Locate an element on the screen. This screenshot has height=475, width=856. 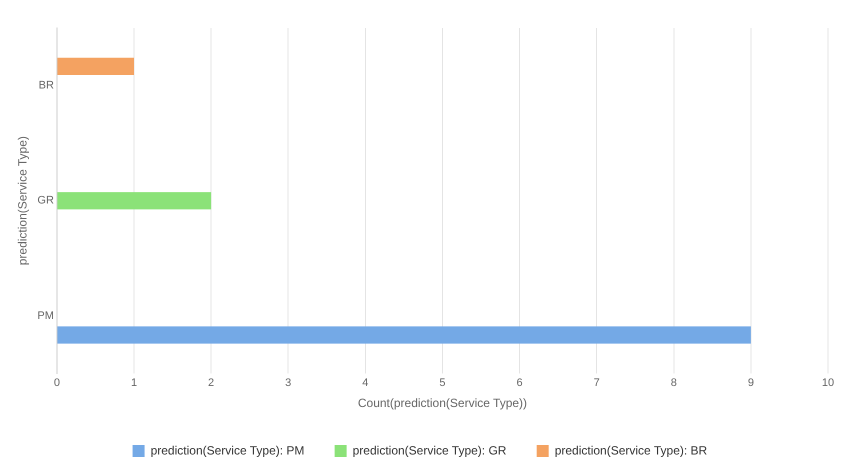
x-tick-label: 10 is located at coordinates (828, 383).